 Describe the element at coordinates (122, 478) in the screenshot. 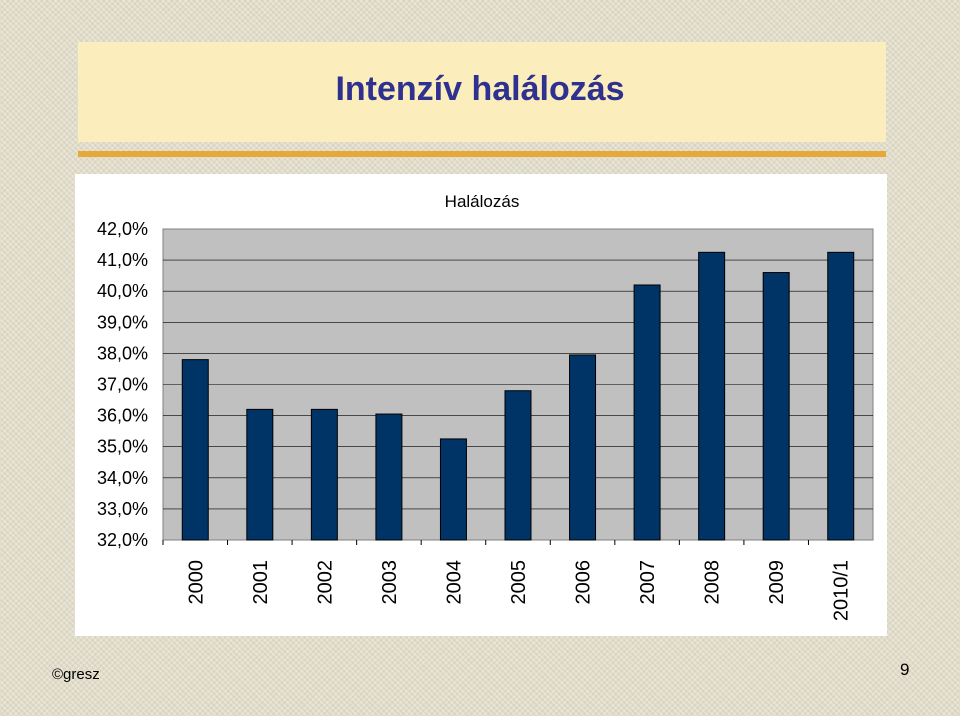

I see `y-tick-label: 34,0%` at that location.